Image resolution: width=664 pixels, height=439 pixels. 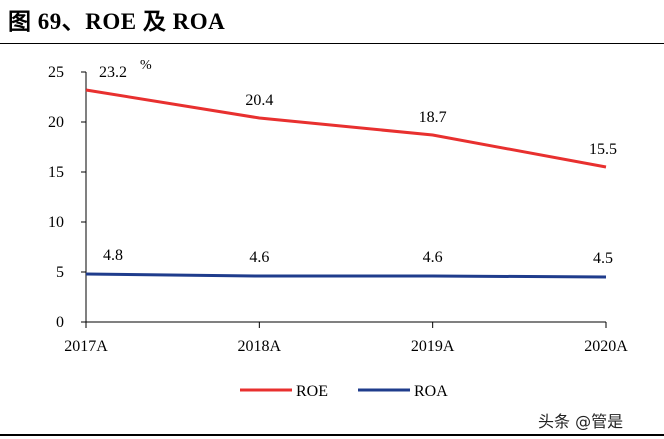 I want to click on y-tick-label: 20, so click(x=56, y=122).